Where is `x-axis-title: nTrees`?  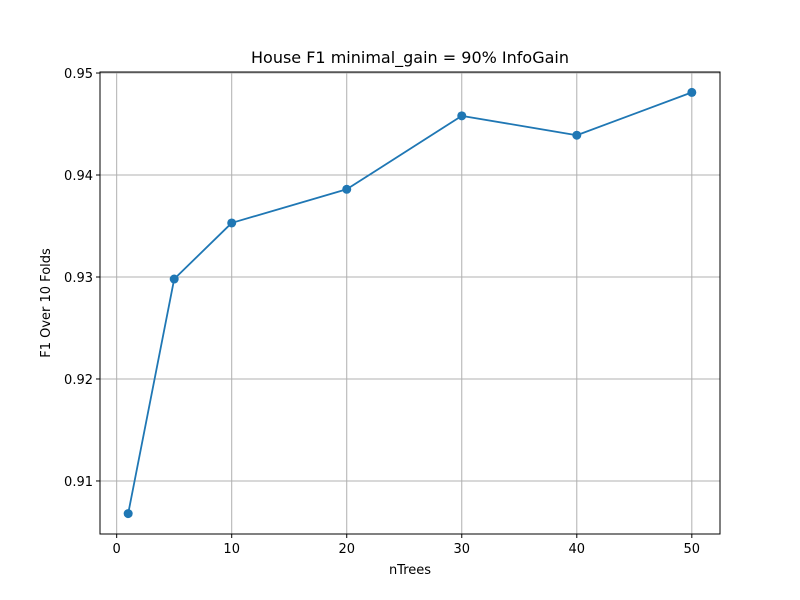 x-axis-title: nTrees is located at coordinates (410, 570).